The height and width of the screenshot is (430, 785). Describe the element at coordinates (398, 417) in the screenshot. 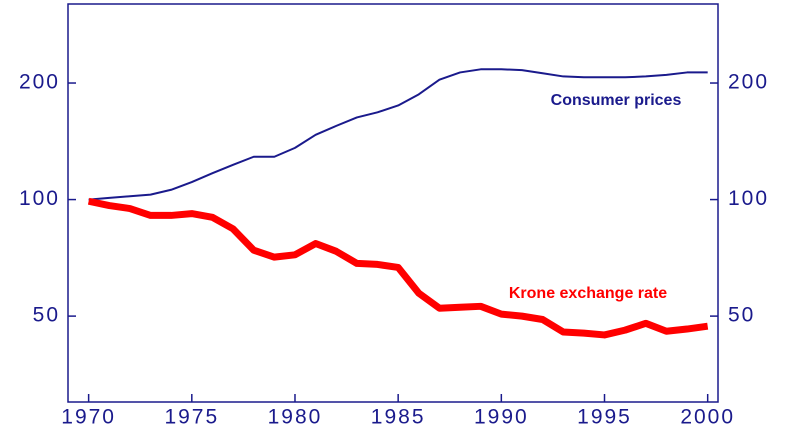

I see `x-tick-label: 1985` at that location.